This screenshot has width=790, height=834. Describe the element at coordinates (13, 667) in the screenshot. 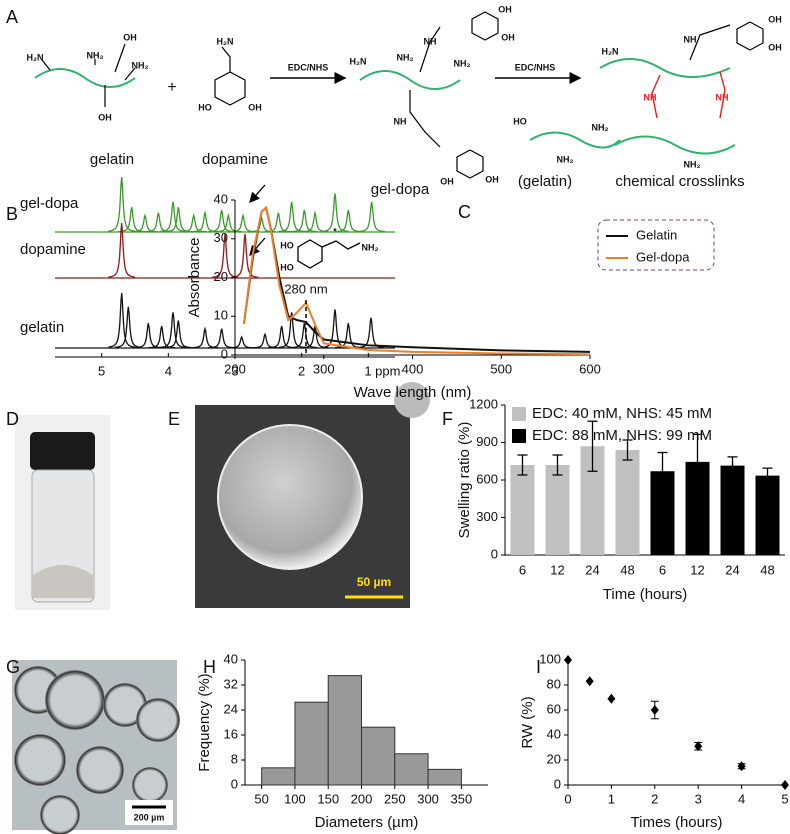

I see `panel-label: G` at that location.